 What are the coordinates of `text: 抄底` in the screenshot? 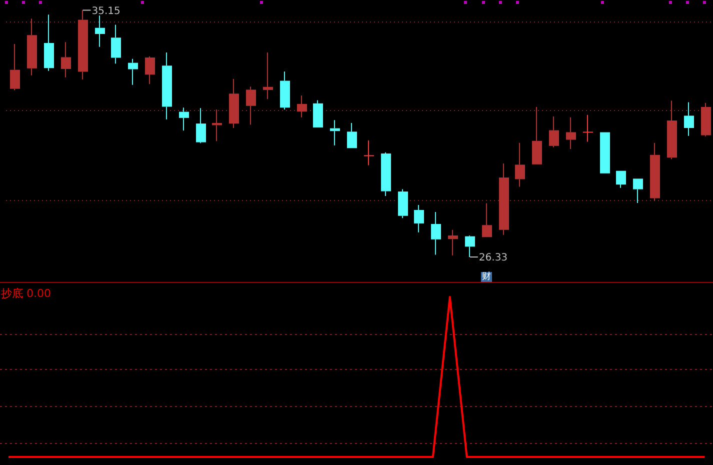 It's located at (12, 293).